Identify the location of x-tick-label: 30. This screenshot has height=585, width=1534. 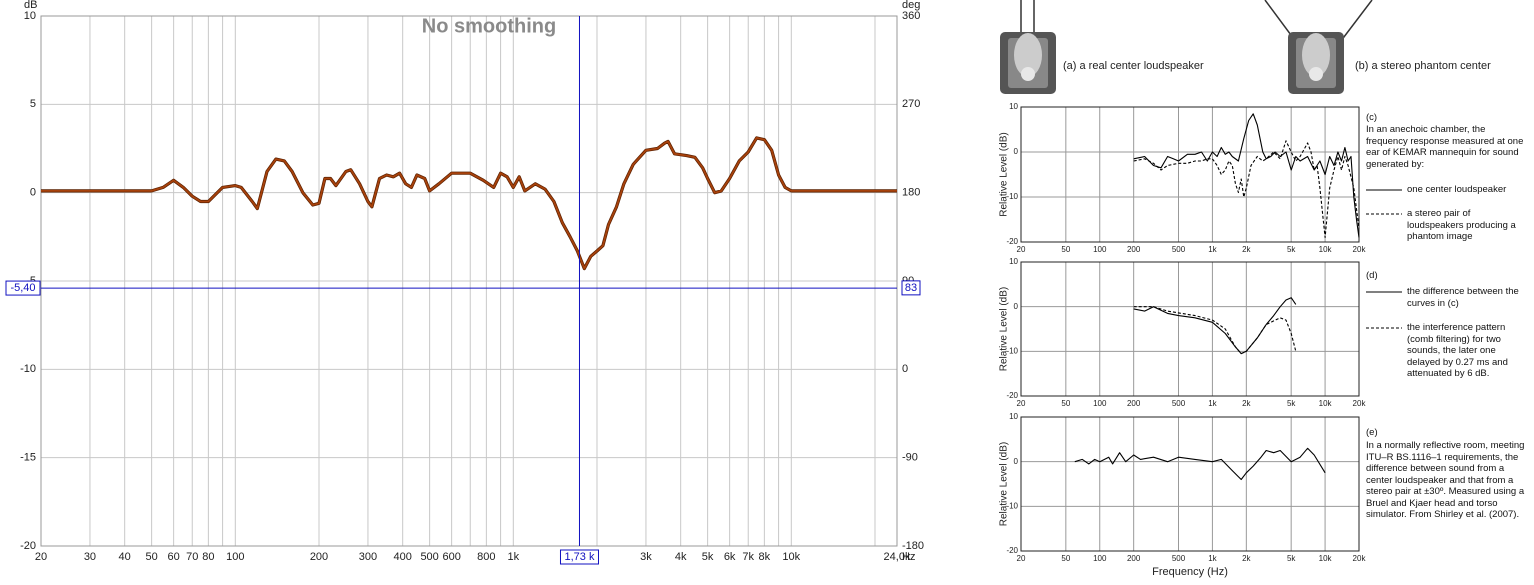
(90, 557).